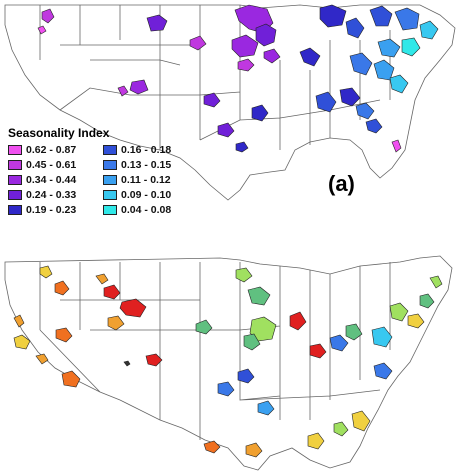  I want to click on legend-item: 0.24 - 0.33, so click(55, 195).